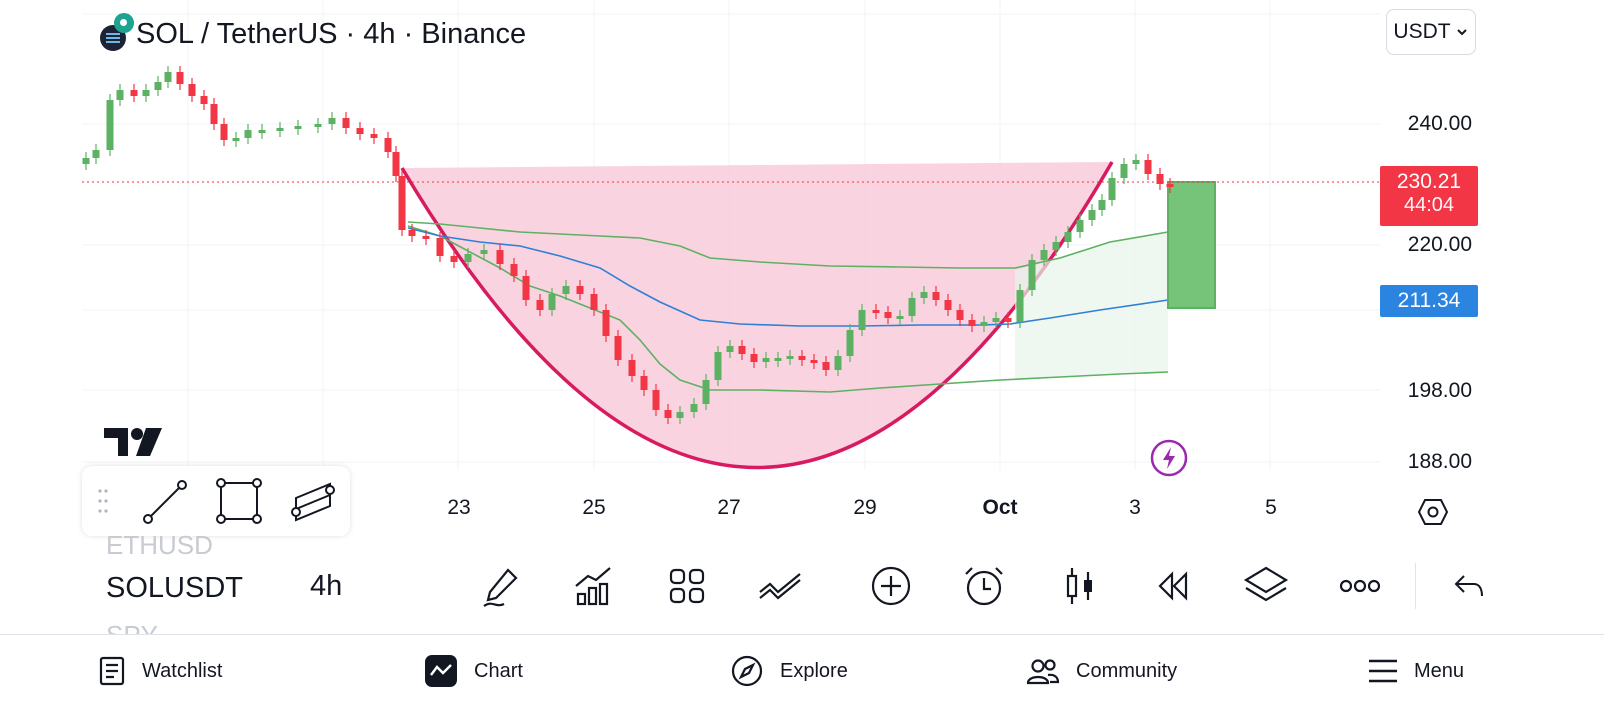 The width and height of the screenshot is (1604, 721). I want to click on drawing-toolbar, so click(216, 501).